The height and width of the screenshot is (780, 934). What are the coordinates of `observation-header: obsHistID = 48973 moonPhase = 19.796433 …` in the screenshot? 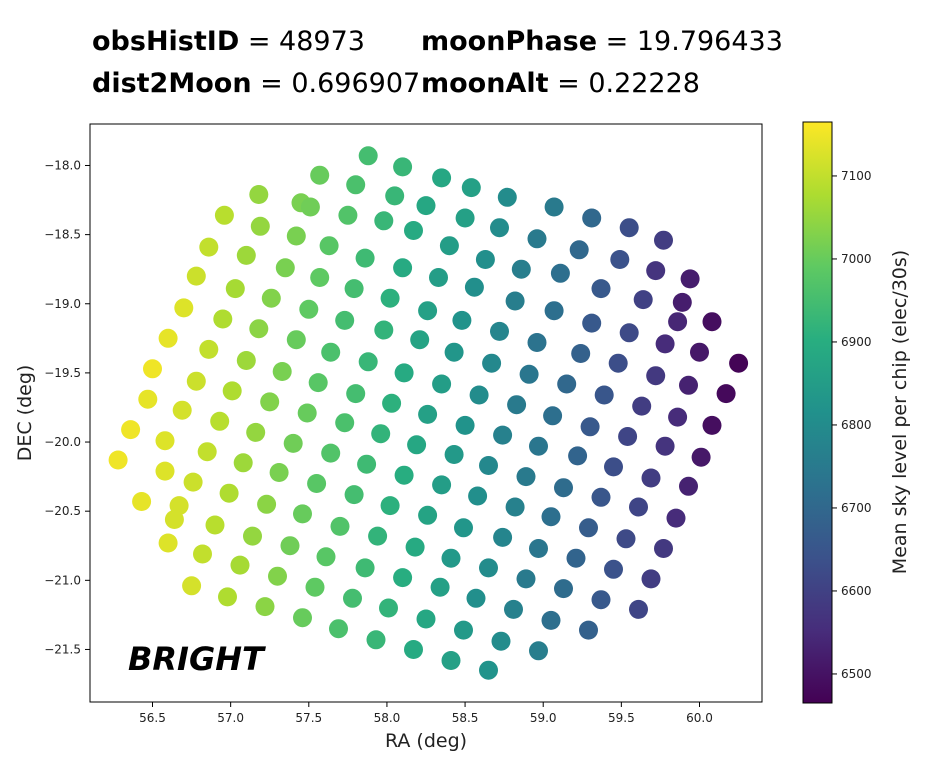 It's located at (472, 66).